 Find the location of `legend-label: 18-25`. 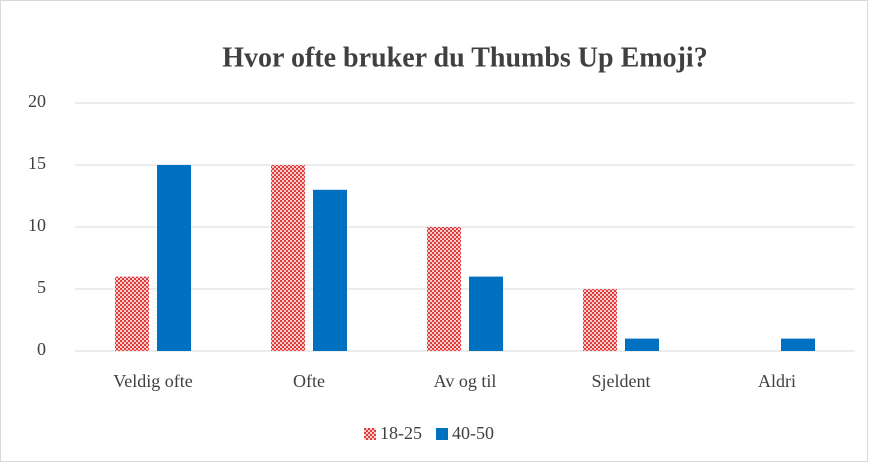

legend-label: 18-25 is located at coordinates (401, 433).